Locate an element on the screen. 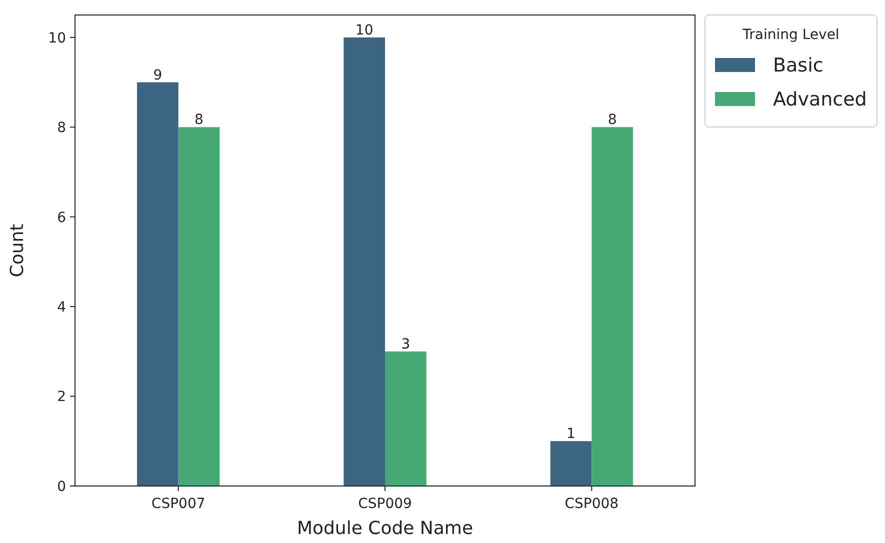  y-tick-label: 2 is located at coordinates (61, 397).